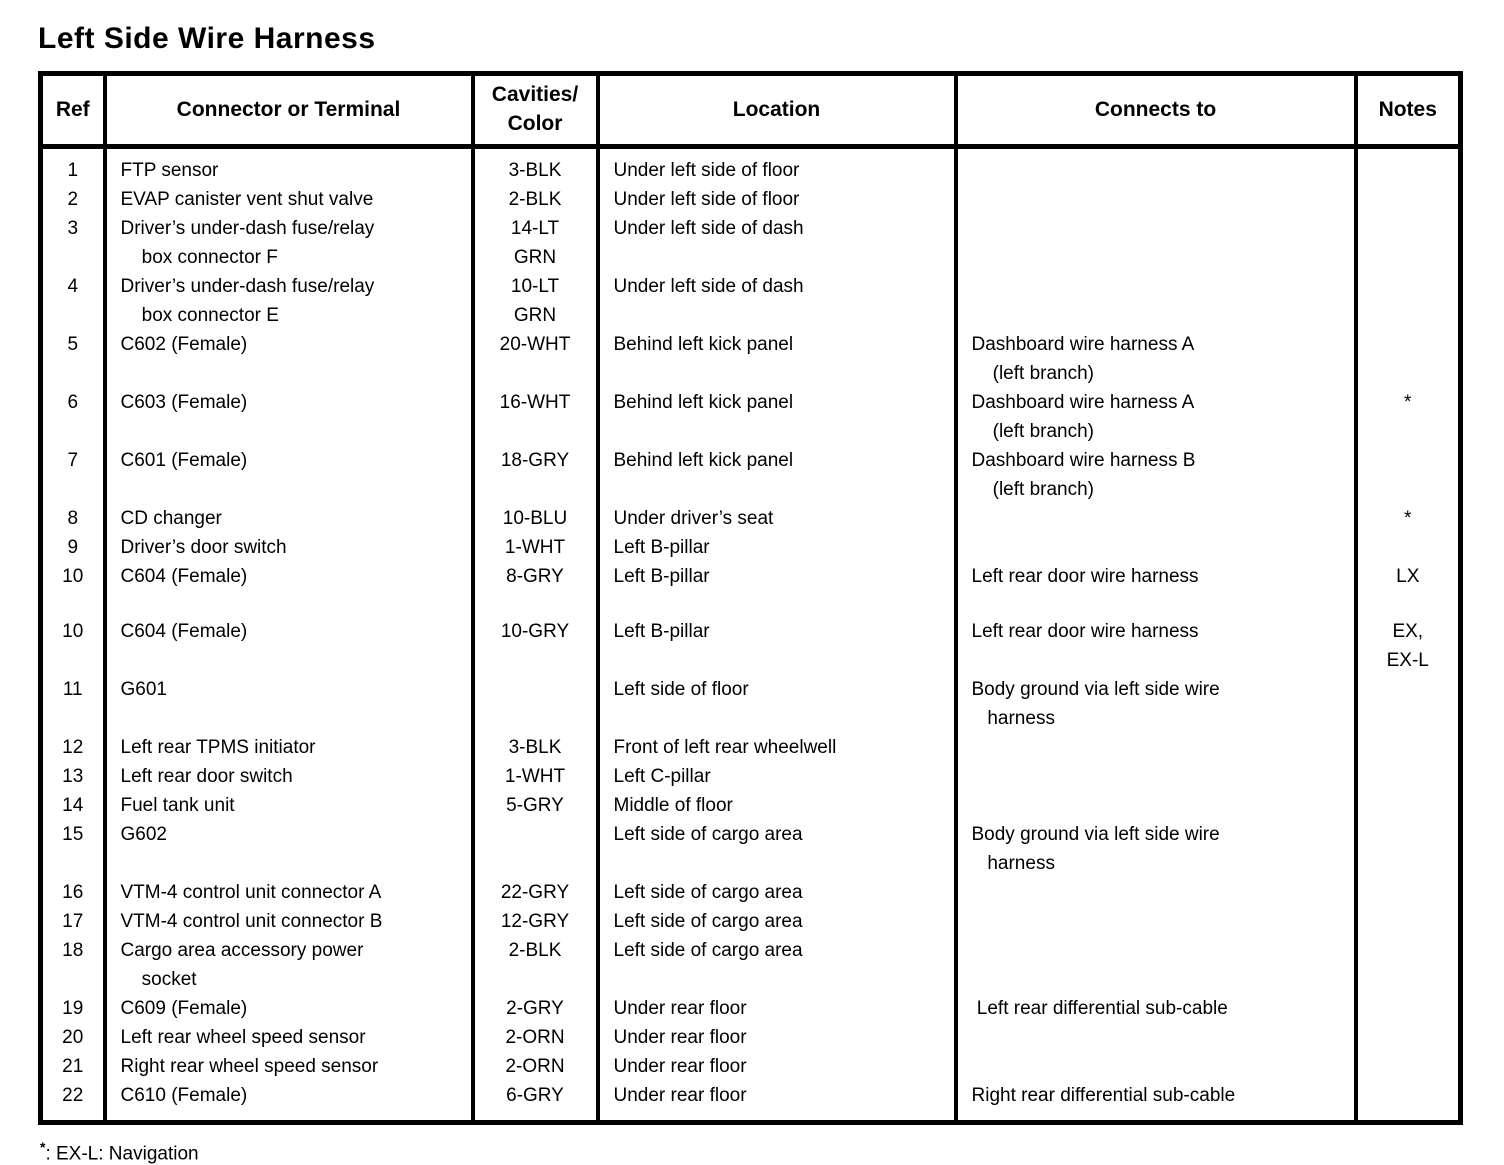 The width and height of the screenshot is (1504, 1165). Describe the element at coordinates (288, 518) in the screenshot. I see `cell-connector: CD changer` at that location.